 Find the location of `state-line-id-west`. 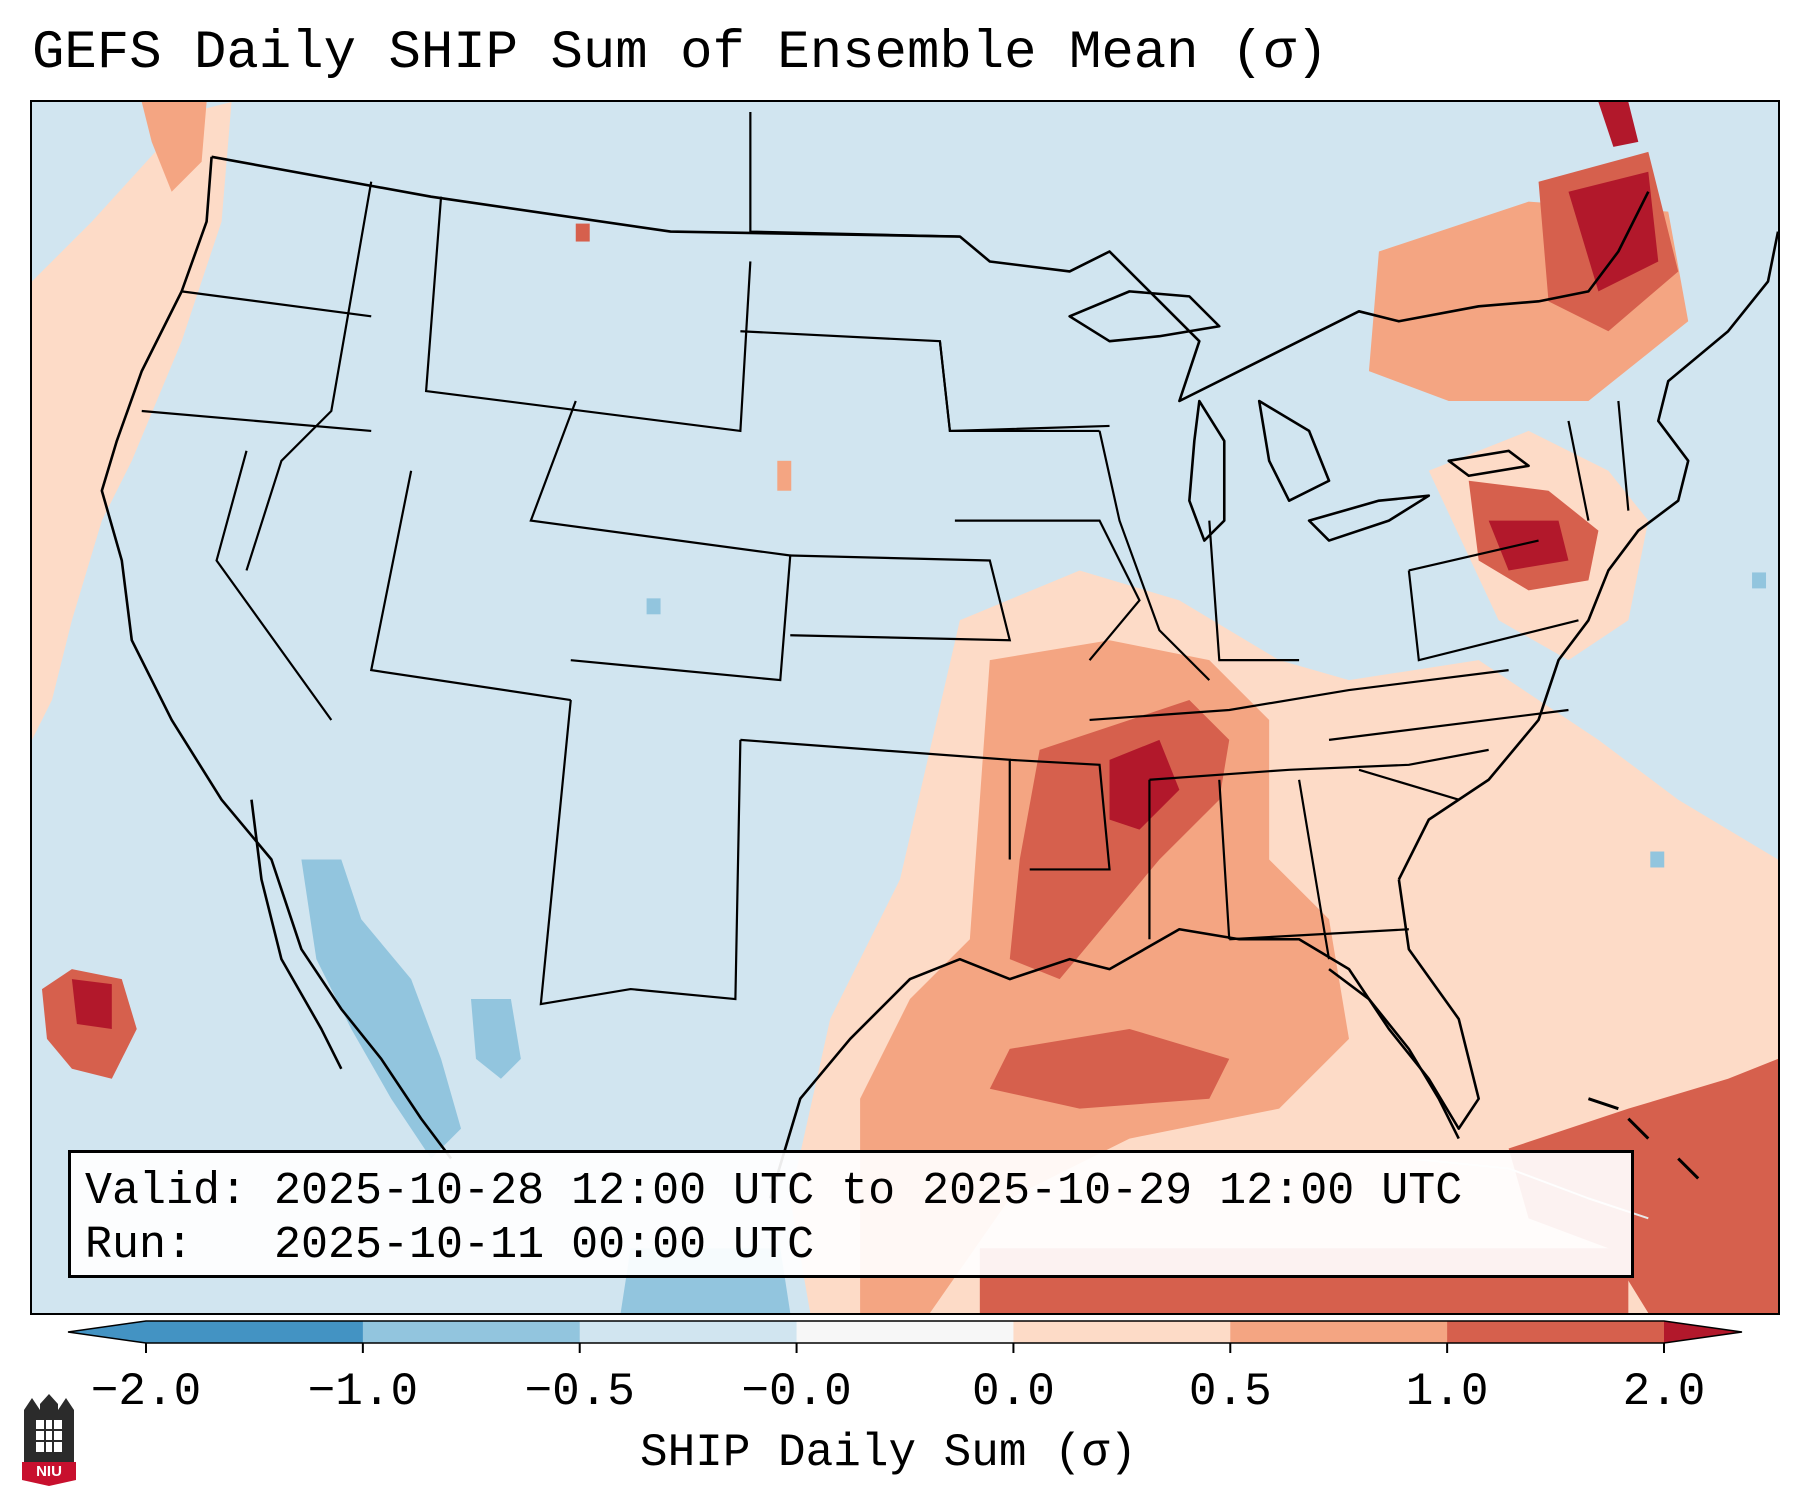

state-line-id-west is located at coordinates (309, 376).